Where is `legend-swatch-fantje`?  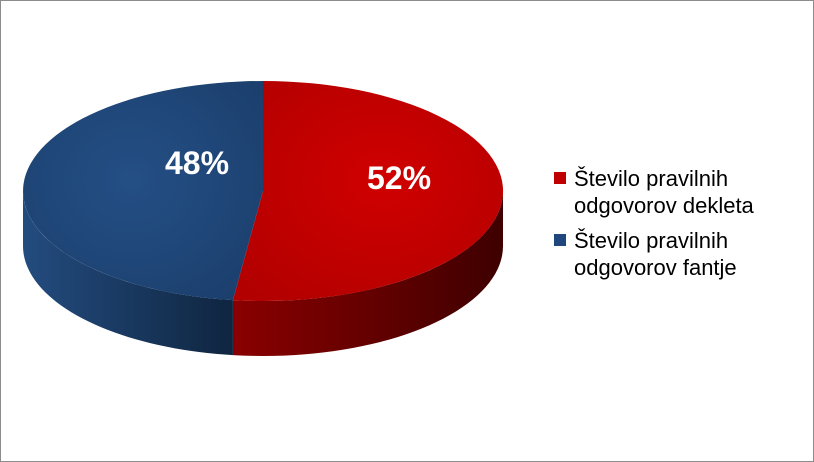 legend-swatch-fantje is located at coordinates (560, 240).